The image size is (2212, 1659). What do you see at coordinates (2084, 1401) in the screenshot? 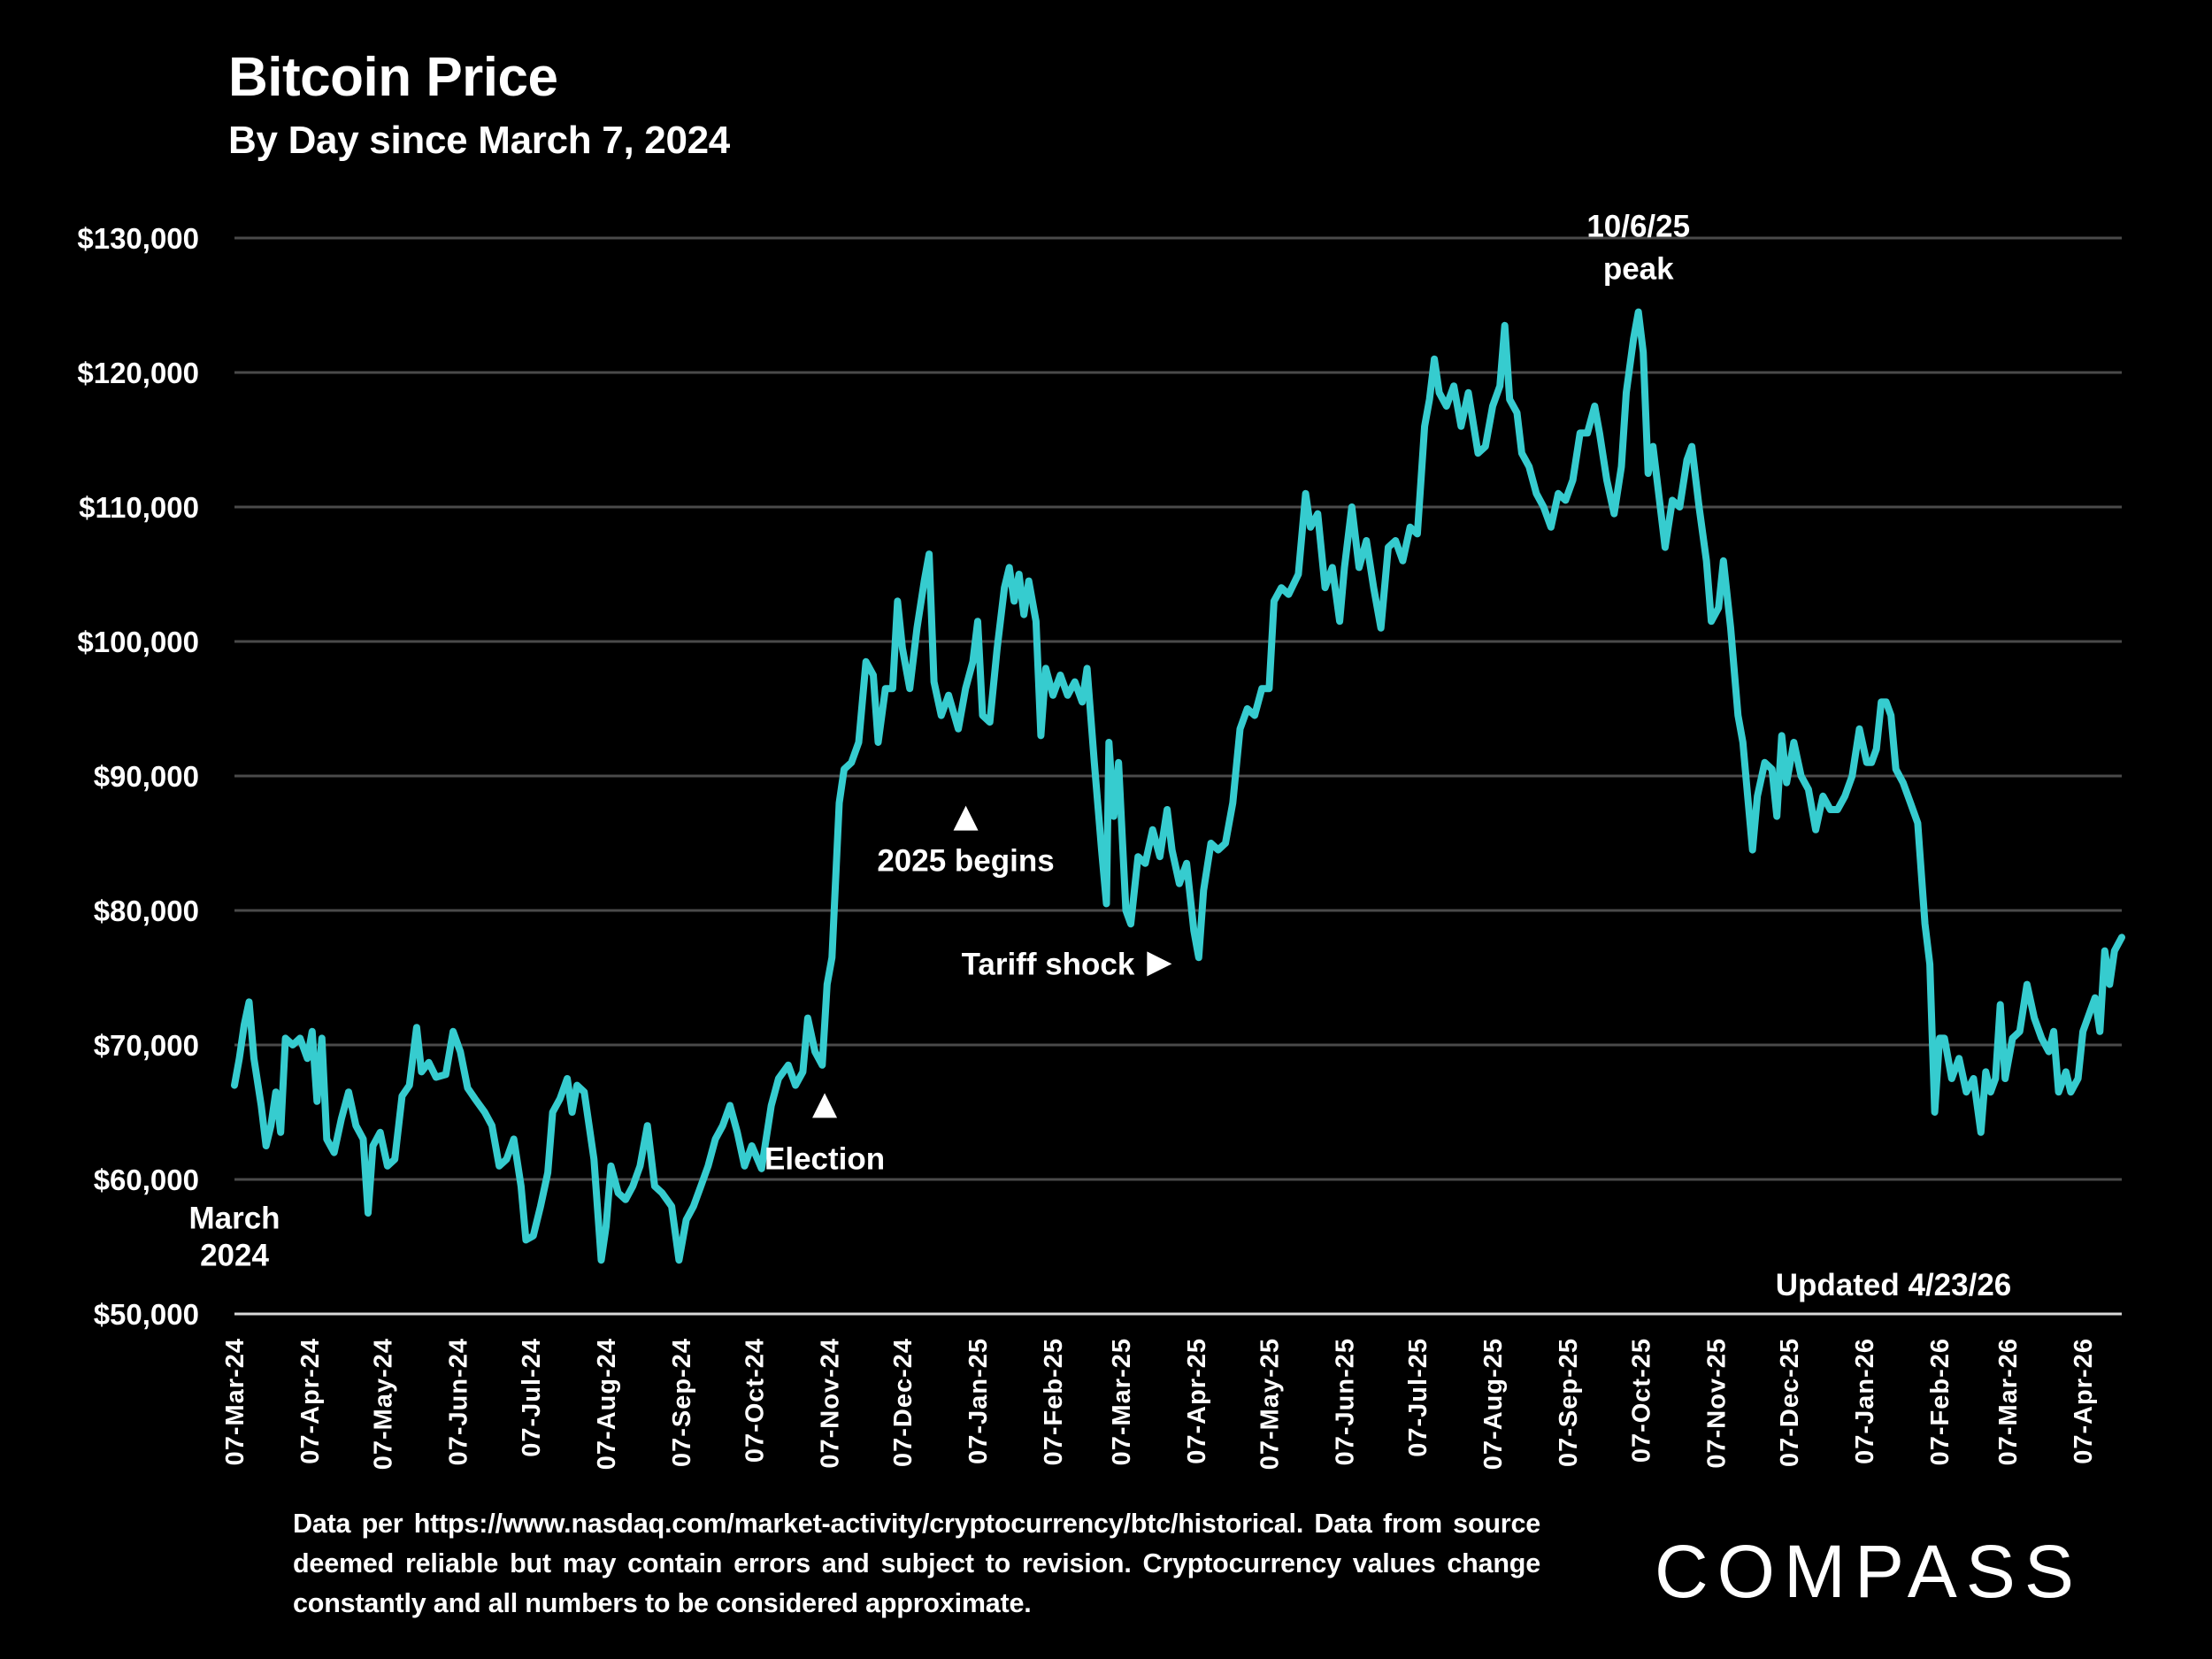
I see `x-tick-label: 07-Apr-26` at bounding box center [2084, 1401].